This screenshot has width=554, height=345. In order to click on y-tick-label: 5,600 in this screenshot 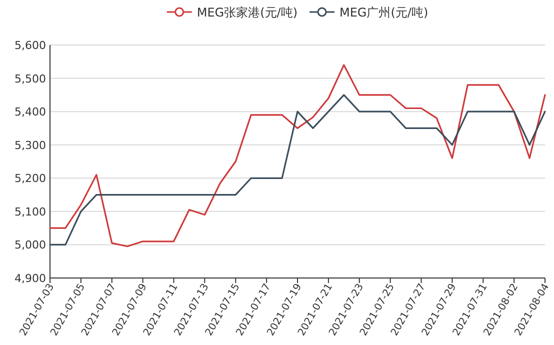, I will do `click(30, 45)`.